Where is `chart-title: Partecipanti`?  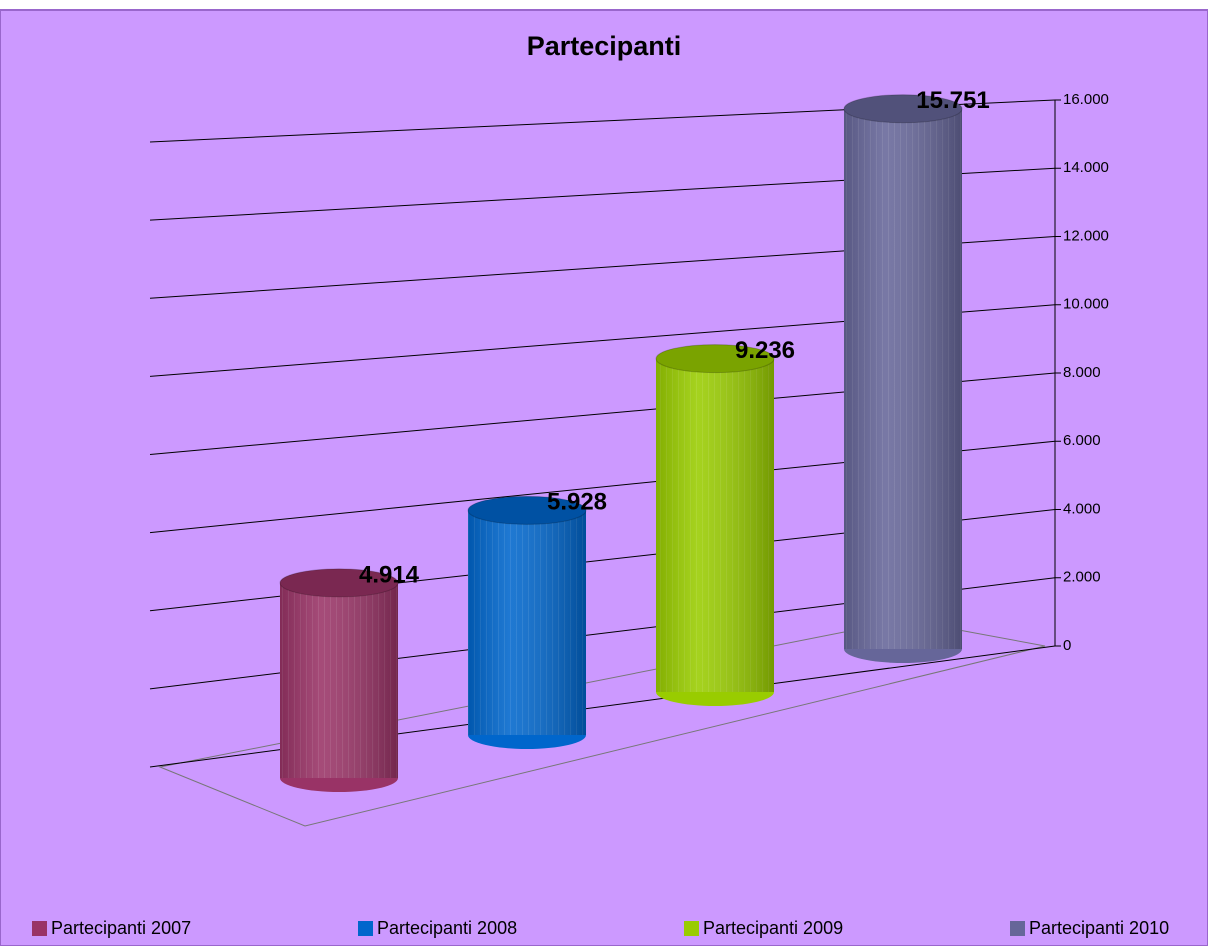
chart-title: Partecipanti is located at coordinates (604, 46).